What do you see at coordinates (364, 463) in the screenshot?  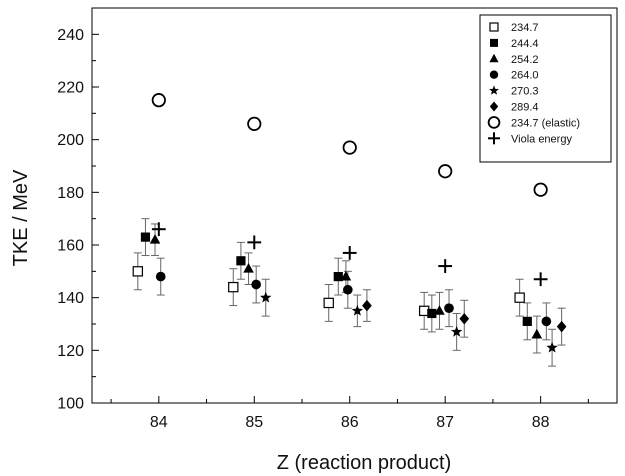 I see `x-axis-title: Z (reaction product)` at bounding box center [364, 463].